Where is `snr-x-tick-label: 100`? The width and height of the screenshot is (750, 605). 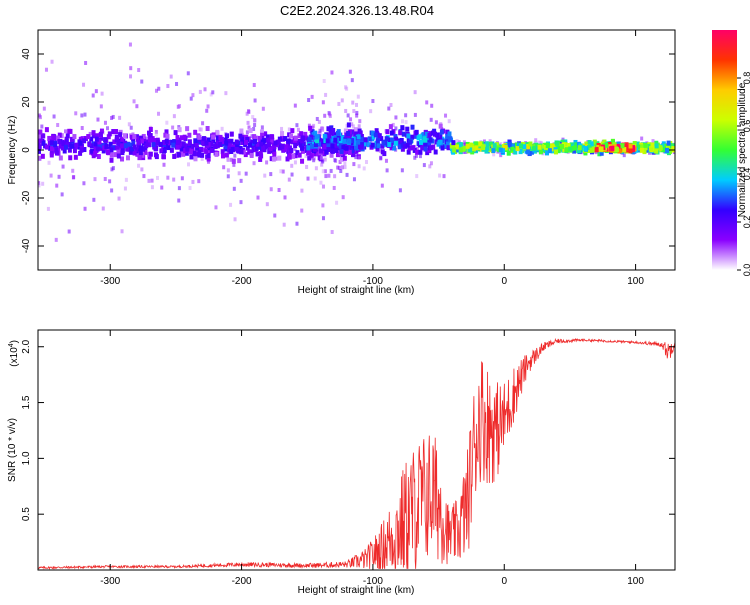
snr-x-tick-label: 100 is located at coordinates (635, 581).